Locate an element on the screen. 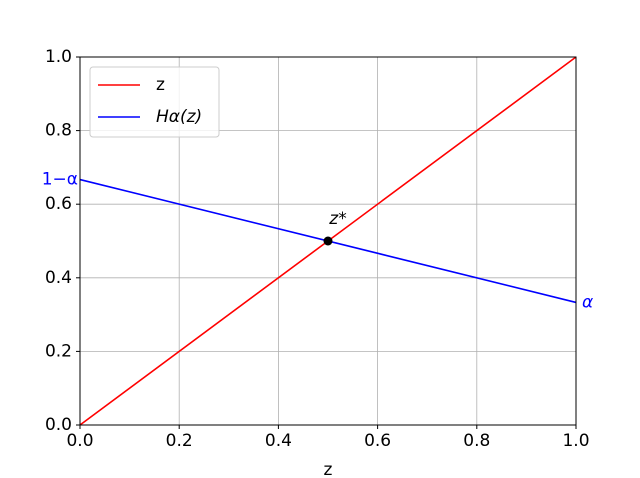  point-label: z* is located at coordinates (337, 219).